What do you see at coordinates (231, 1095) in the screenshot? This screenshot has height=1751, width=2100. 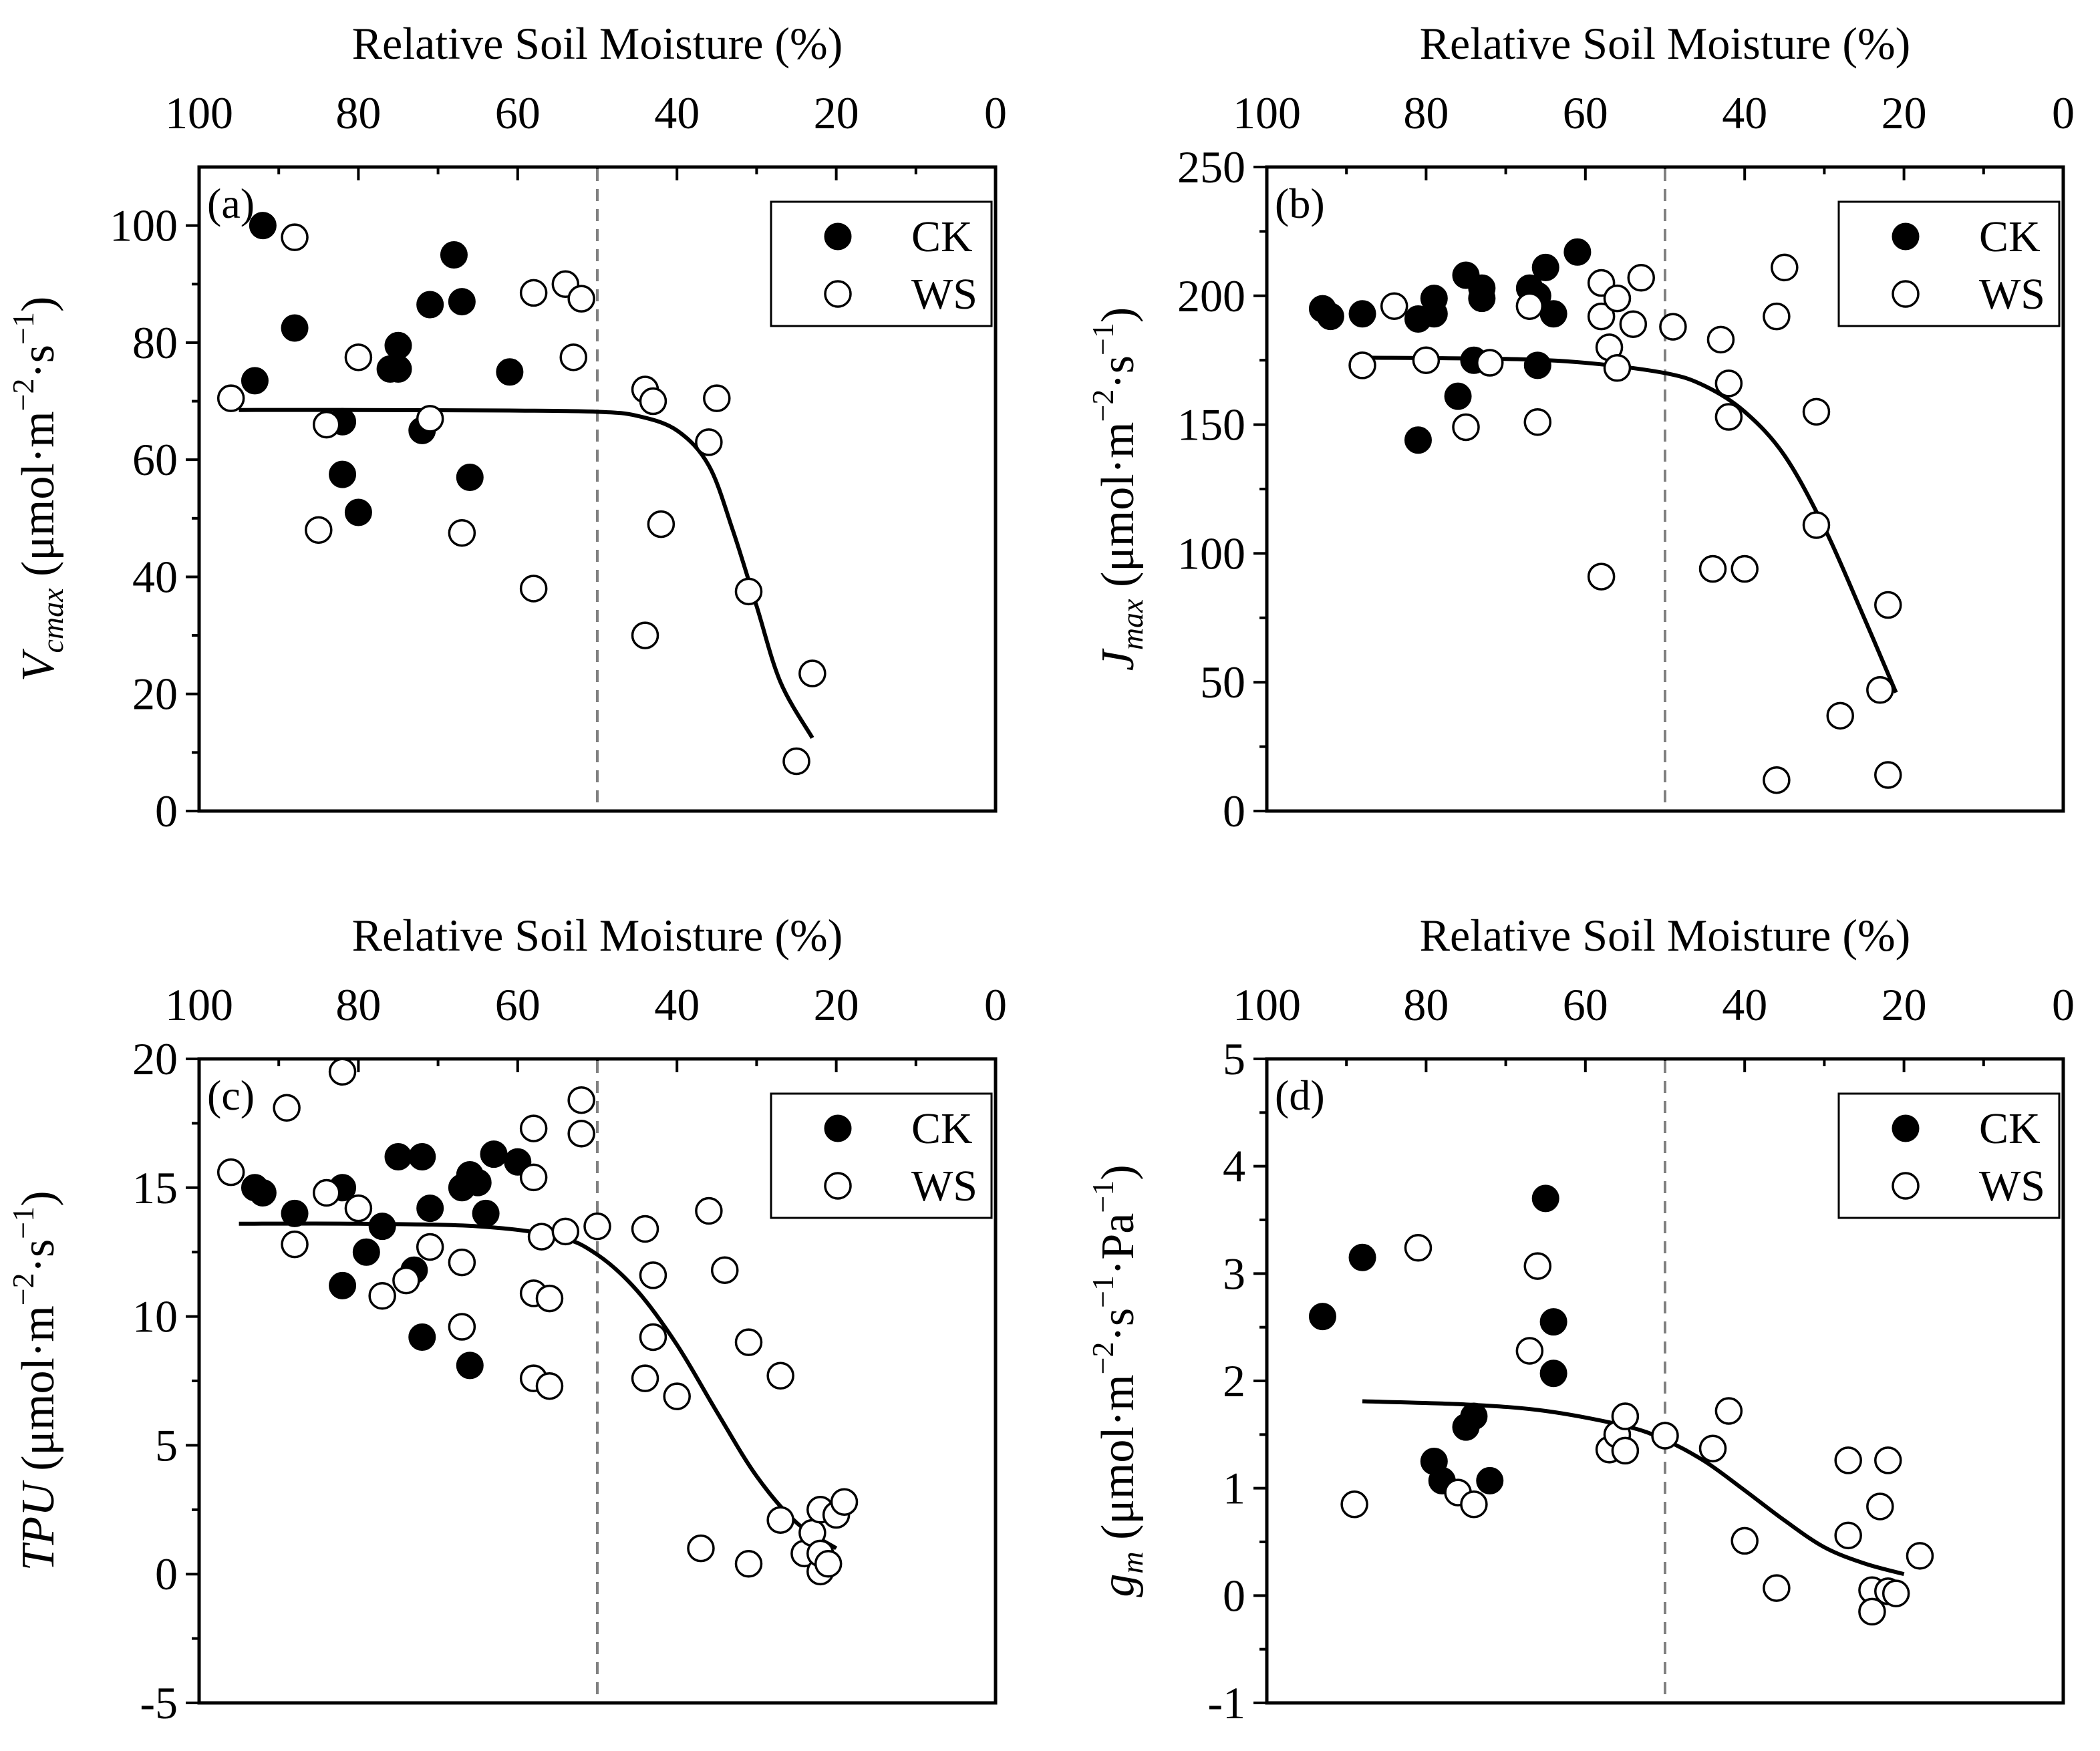 I see `panel-label: (c)` at bounding box center [231, 1095].